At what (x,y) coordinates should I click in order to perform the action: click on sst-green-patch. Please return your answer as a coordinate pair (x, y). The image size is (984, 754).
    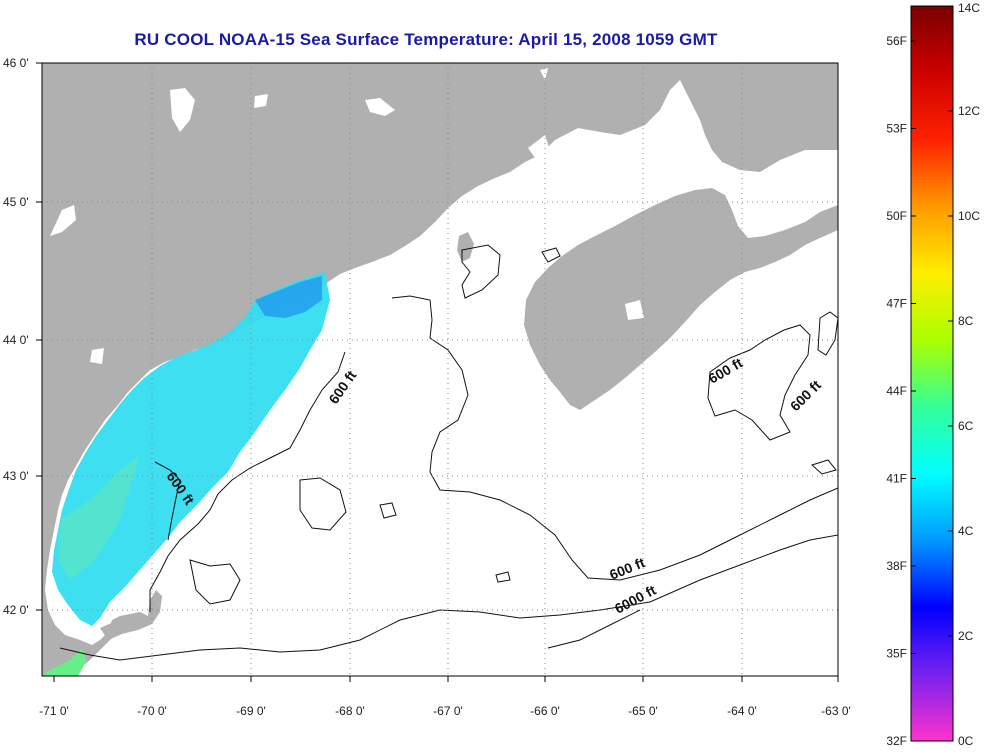
    Looking at the image, I should click on (66, 662).